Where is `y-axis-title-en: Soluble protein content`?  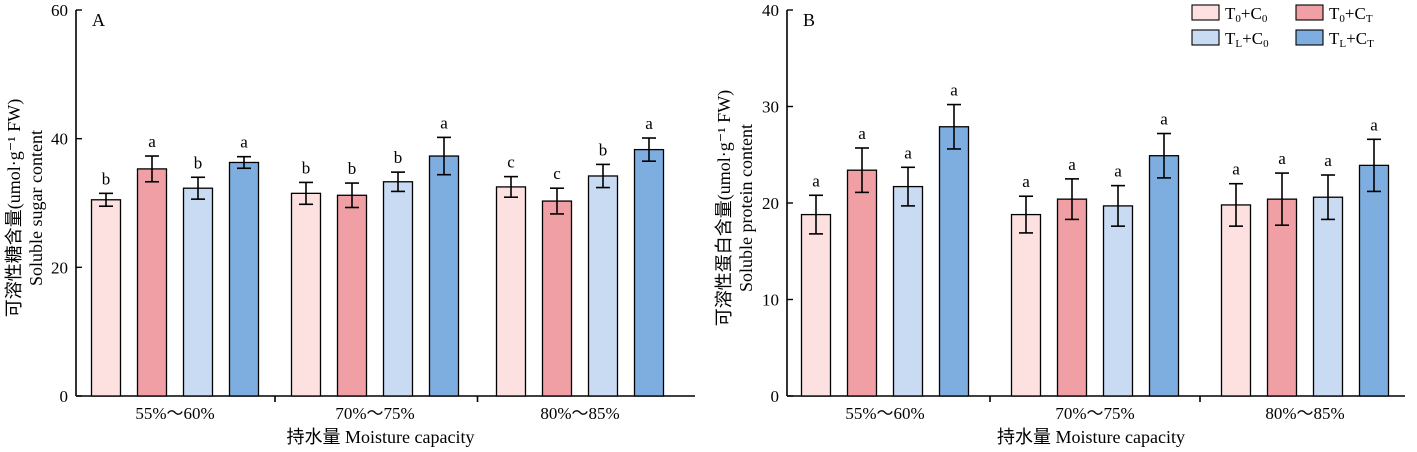 y-axis-title-en: Soluble protein content is located at coordinates (746, 208).